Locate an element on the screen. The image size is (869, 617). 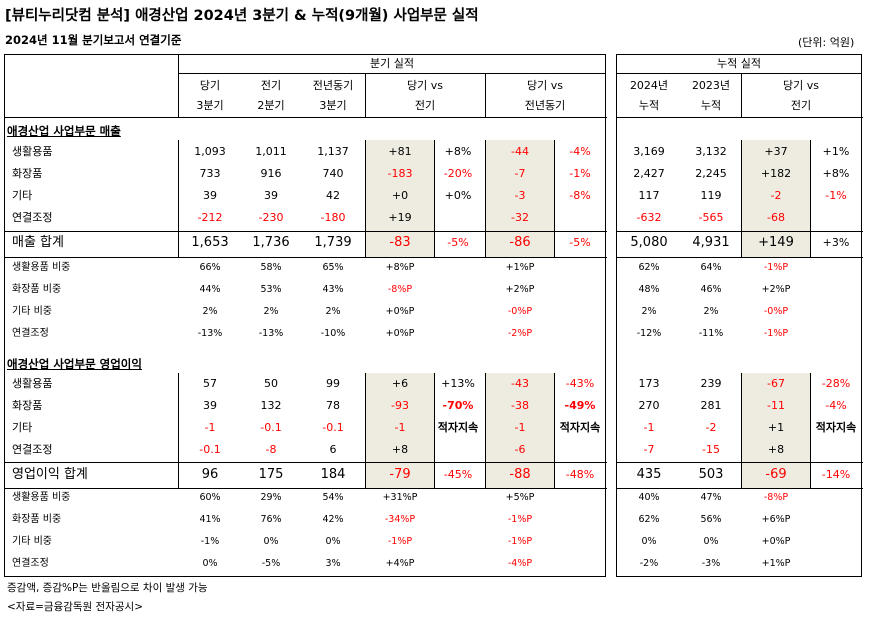
table-row-ly: -180 is located at coordinates (333, 217).